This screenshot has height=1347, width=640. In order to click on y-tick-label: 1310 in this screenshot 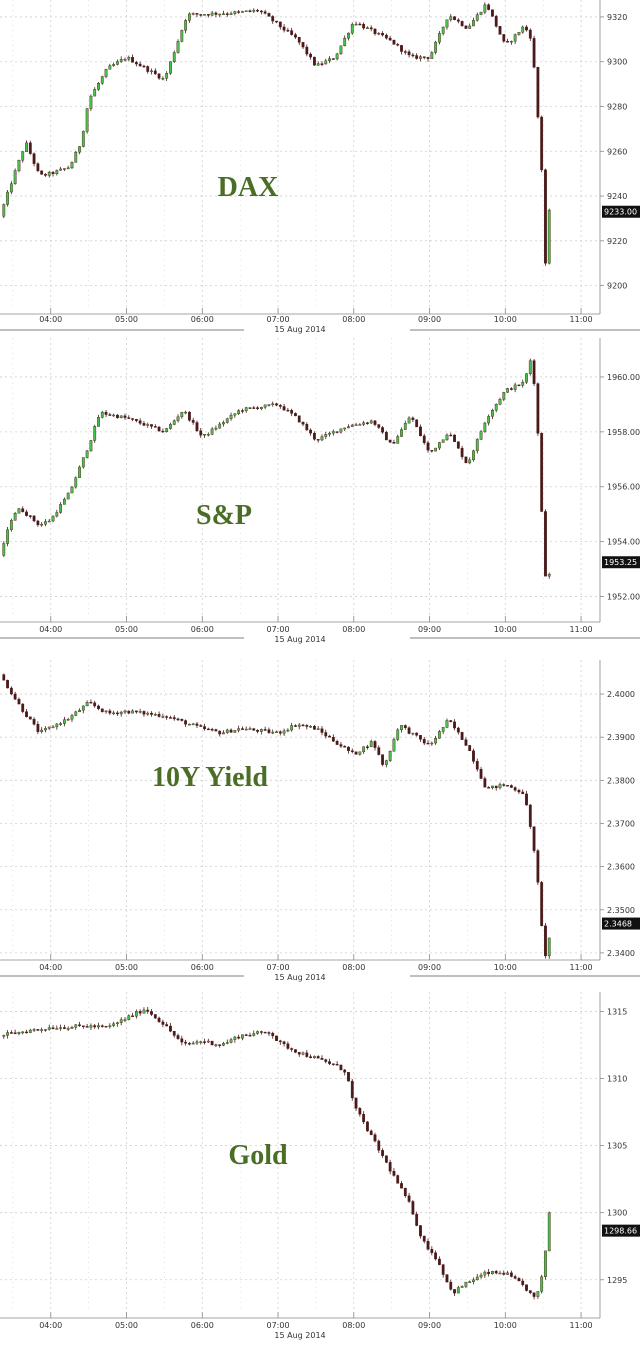, I will do `click(617, 1079)`.